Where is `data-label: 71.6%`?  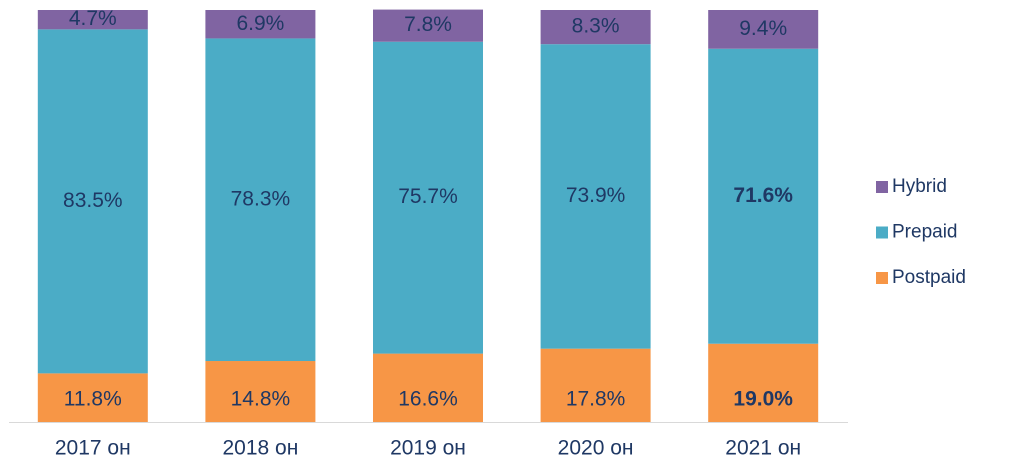
data-label: 71.6% is located at coordinates (763, 195).